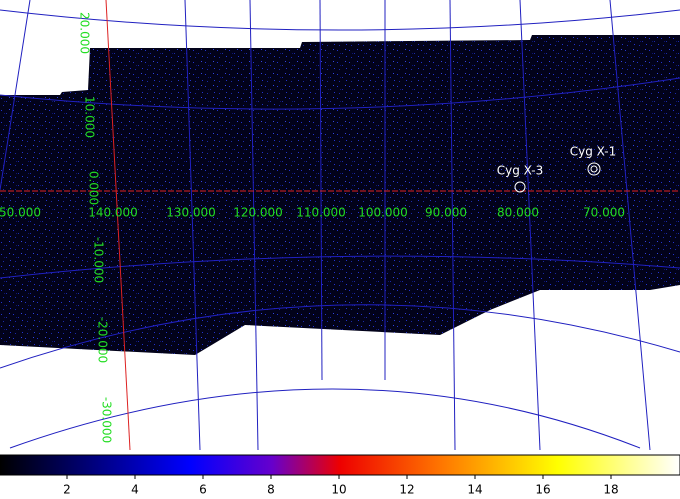 Image resolution: width=680 pixels, height=499 pixels. Describe the element at coordinates (520, 171) in the screenshot. I see `source-label: Cyg X-3` at that location.